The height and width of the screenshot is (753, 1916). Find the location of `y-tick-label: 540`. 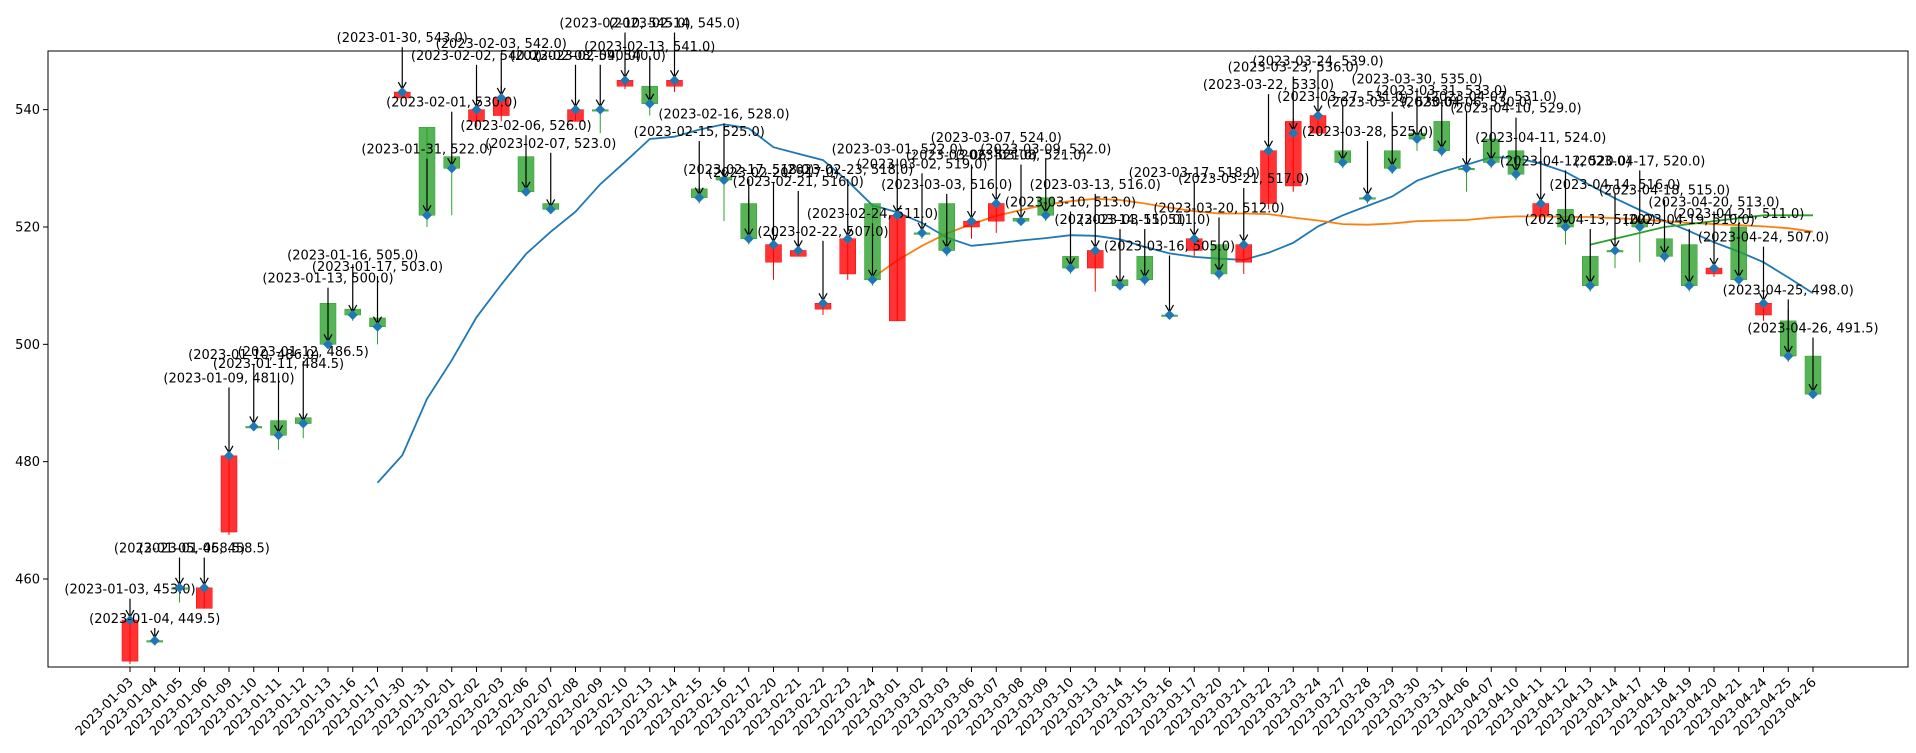

y-tick-label: 540 is located at coordinates (27, 110).